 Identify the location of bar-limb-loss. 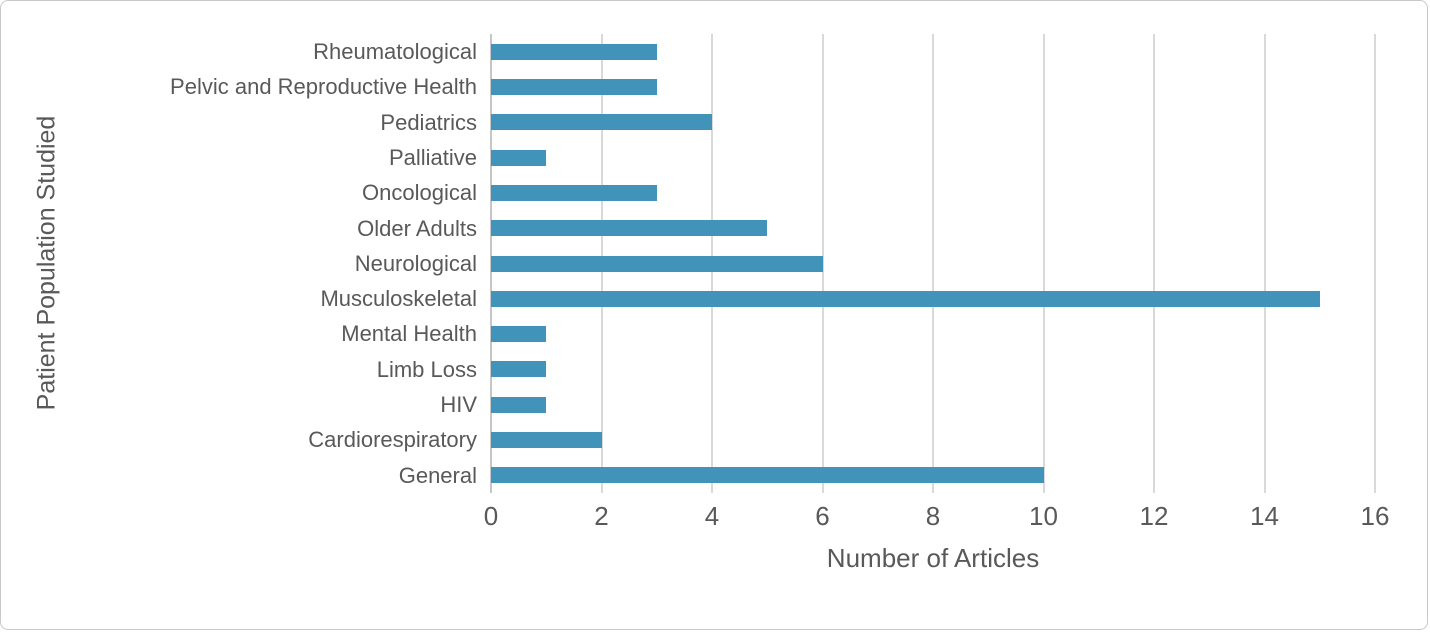
(519, 369).